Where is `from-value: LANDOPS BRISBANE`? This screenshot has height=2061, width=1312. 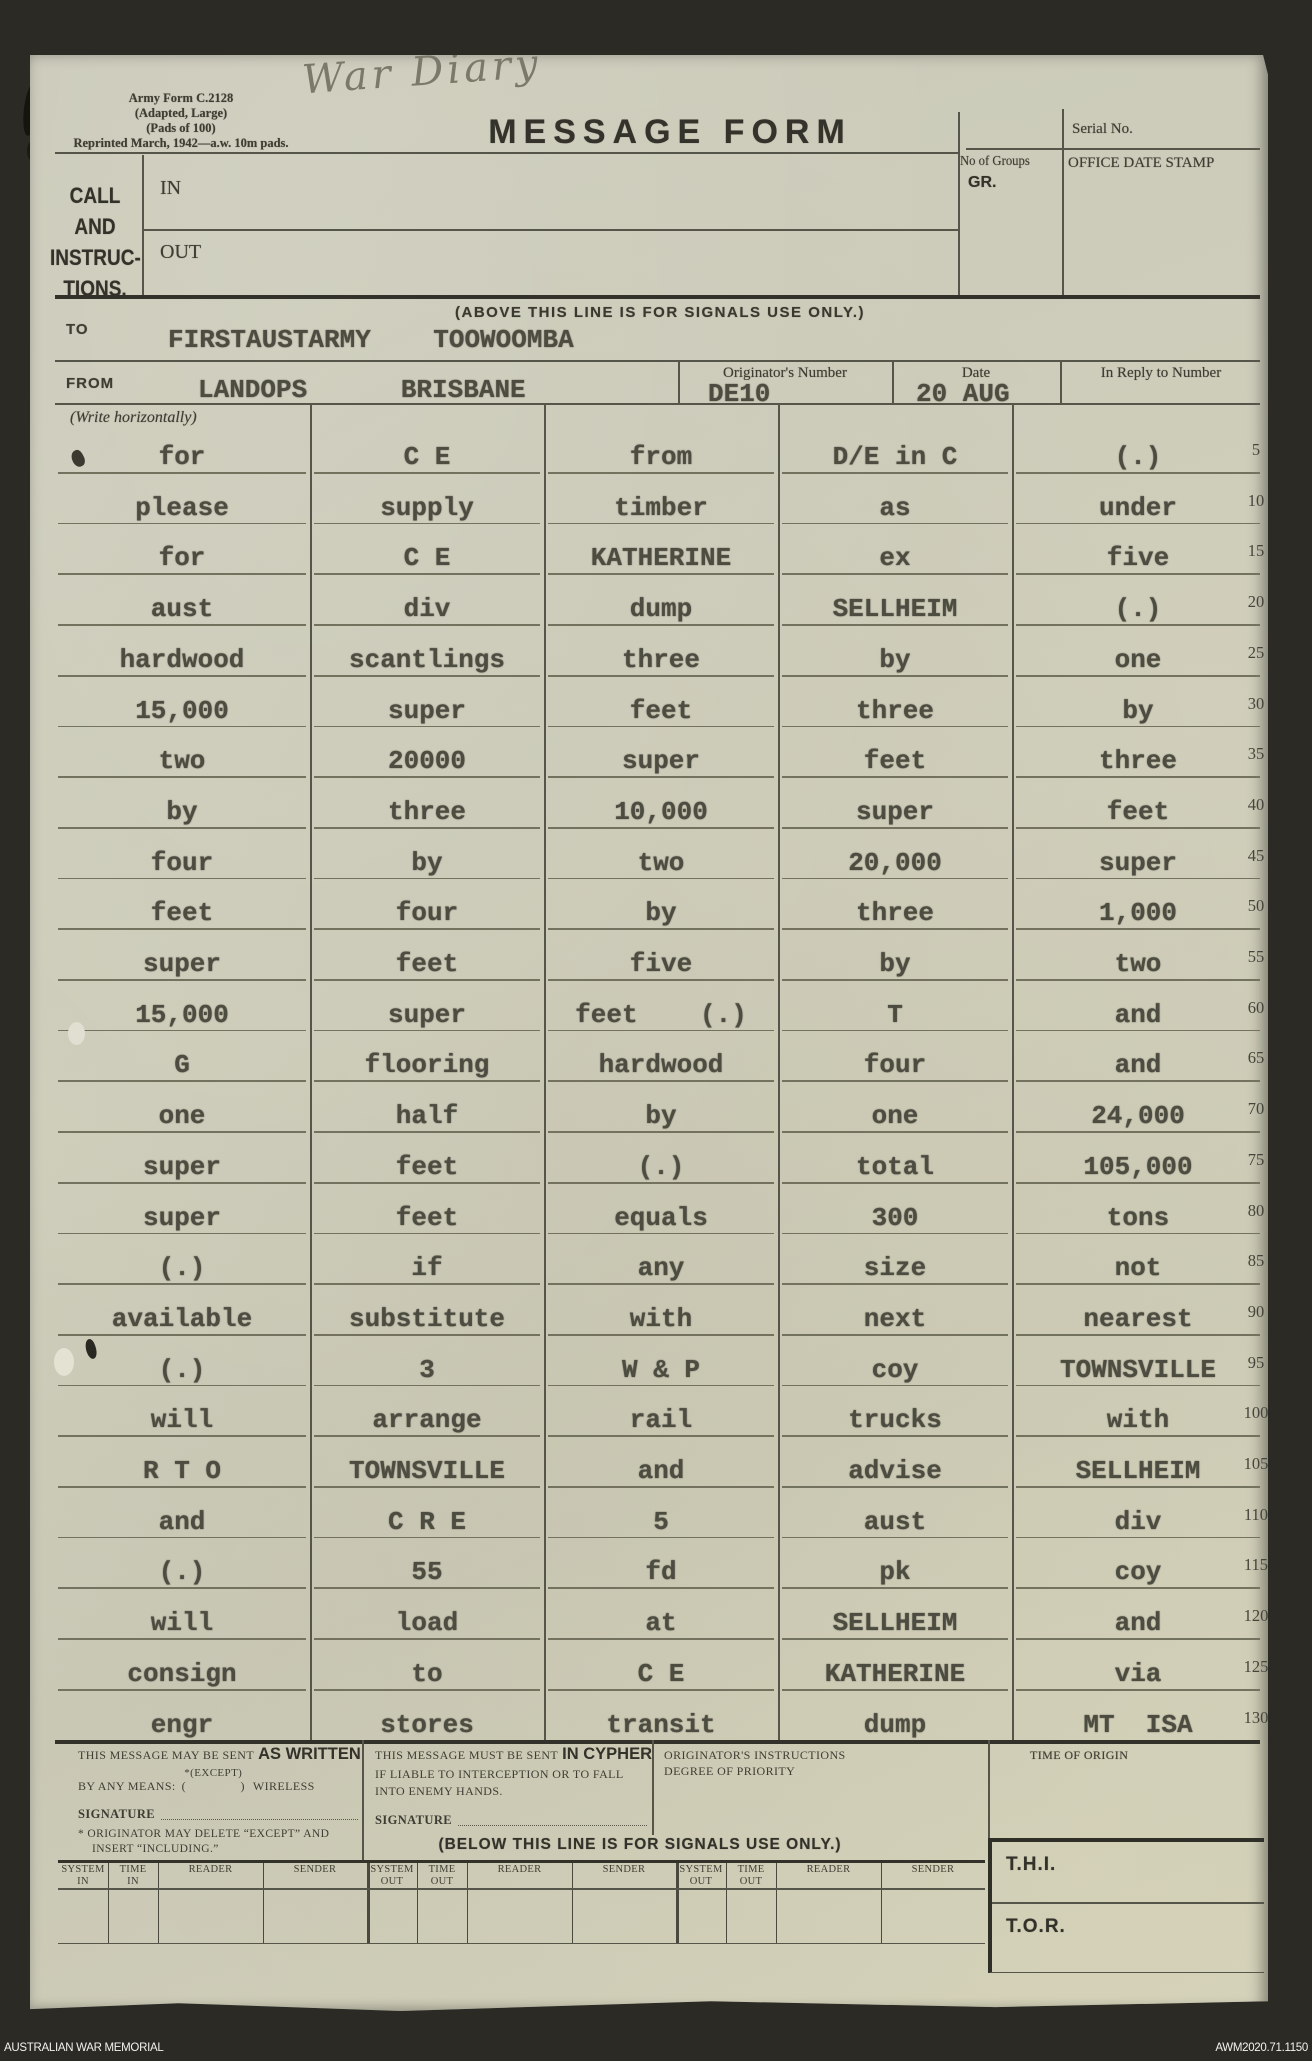
from-value: LANDOPS BRISBANE is located at coordinates (362, 390).